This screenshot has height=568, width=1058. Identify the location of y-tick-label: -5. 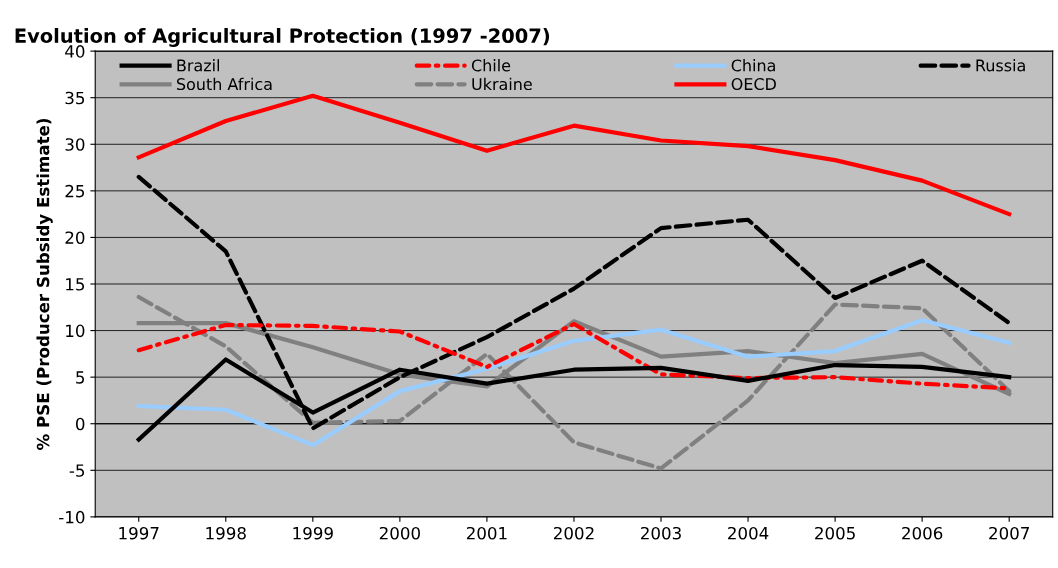
(77, 470).